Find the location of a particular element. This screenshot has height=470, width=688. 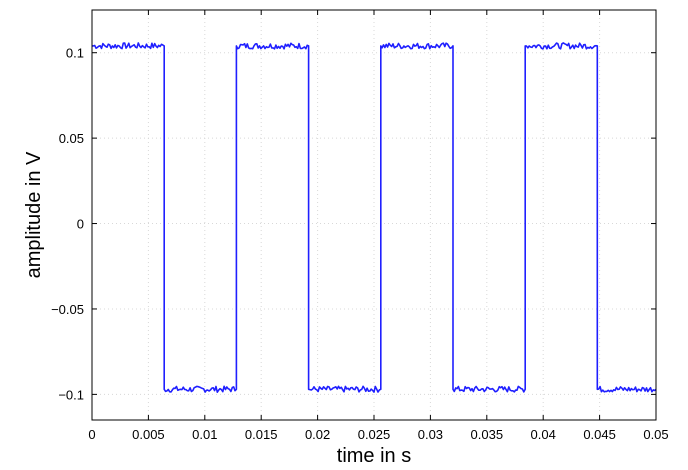

x-tick-label: 0.025 is located at coordinates (374, 434).